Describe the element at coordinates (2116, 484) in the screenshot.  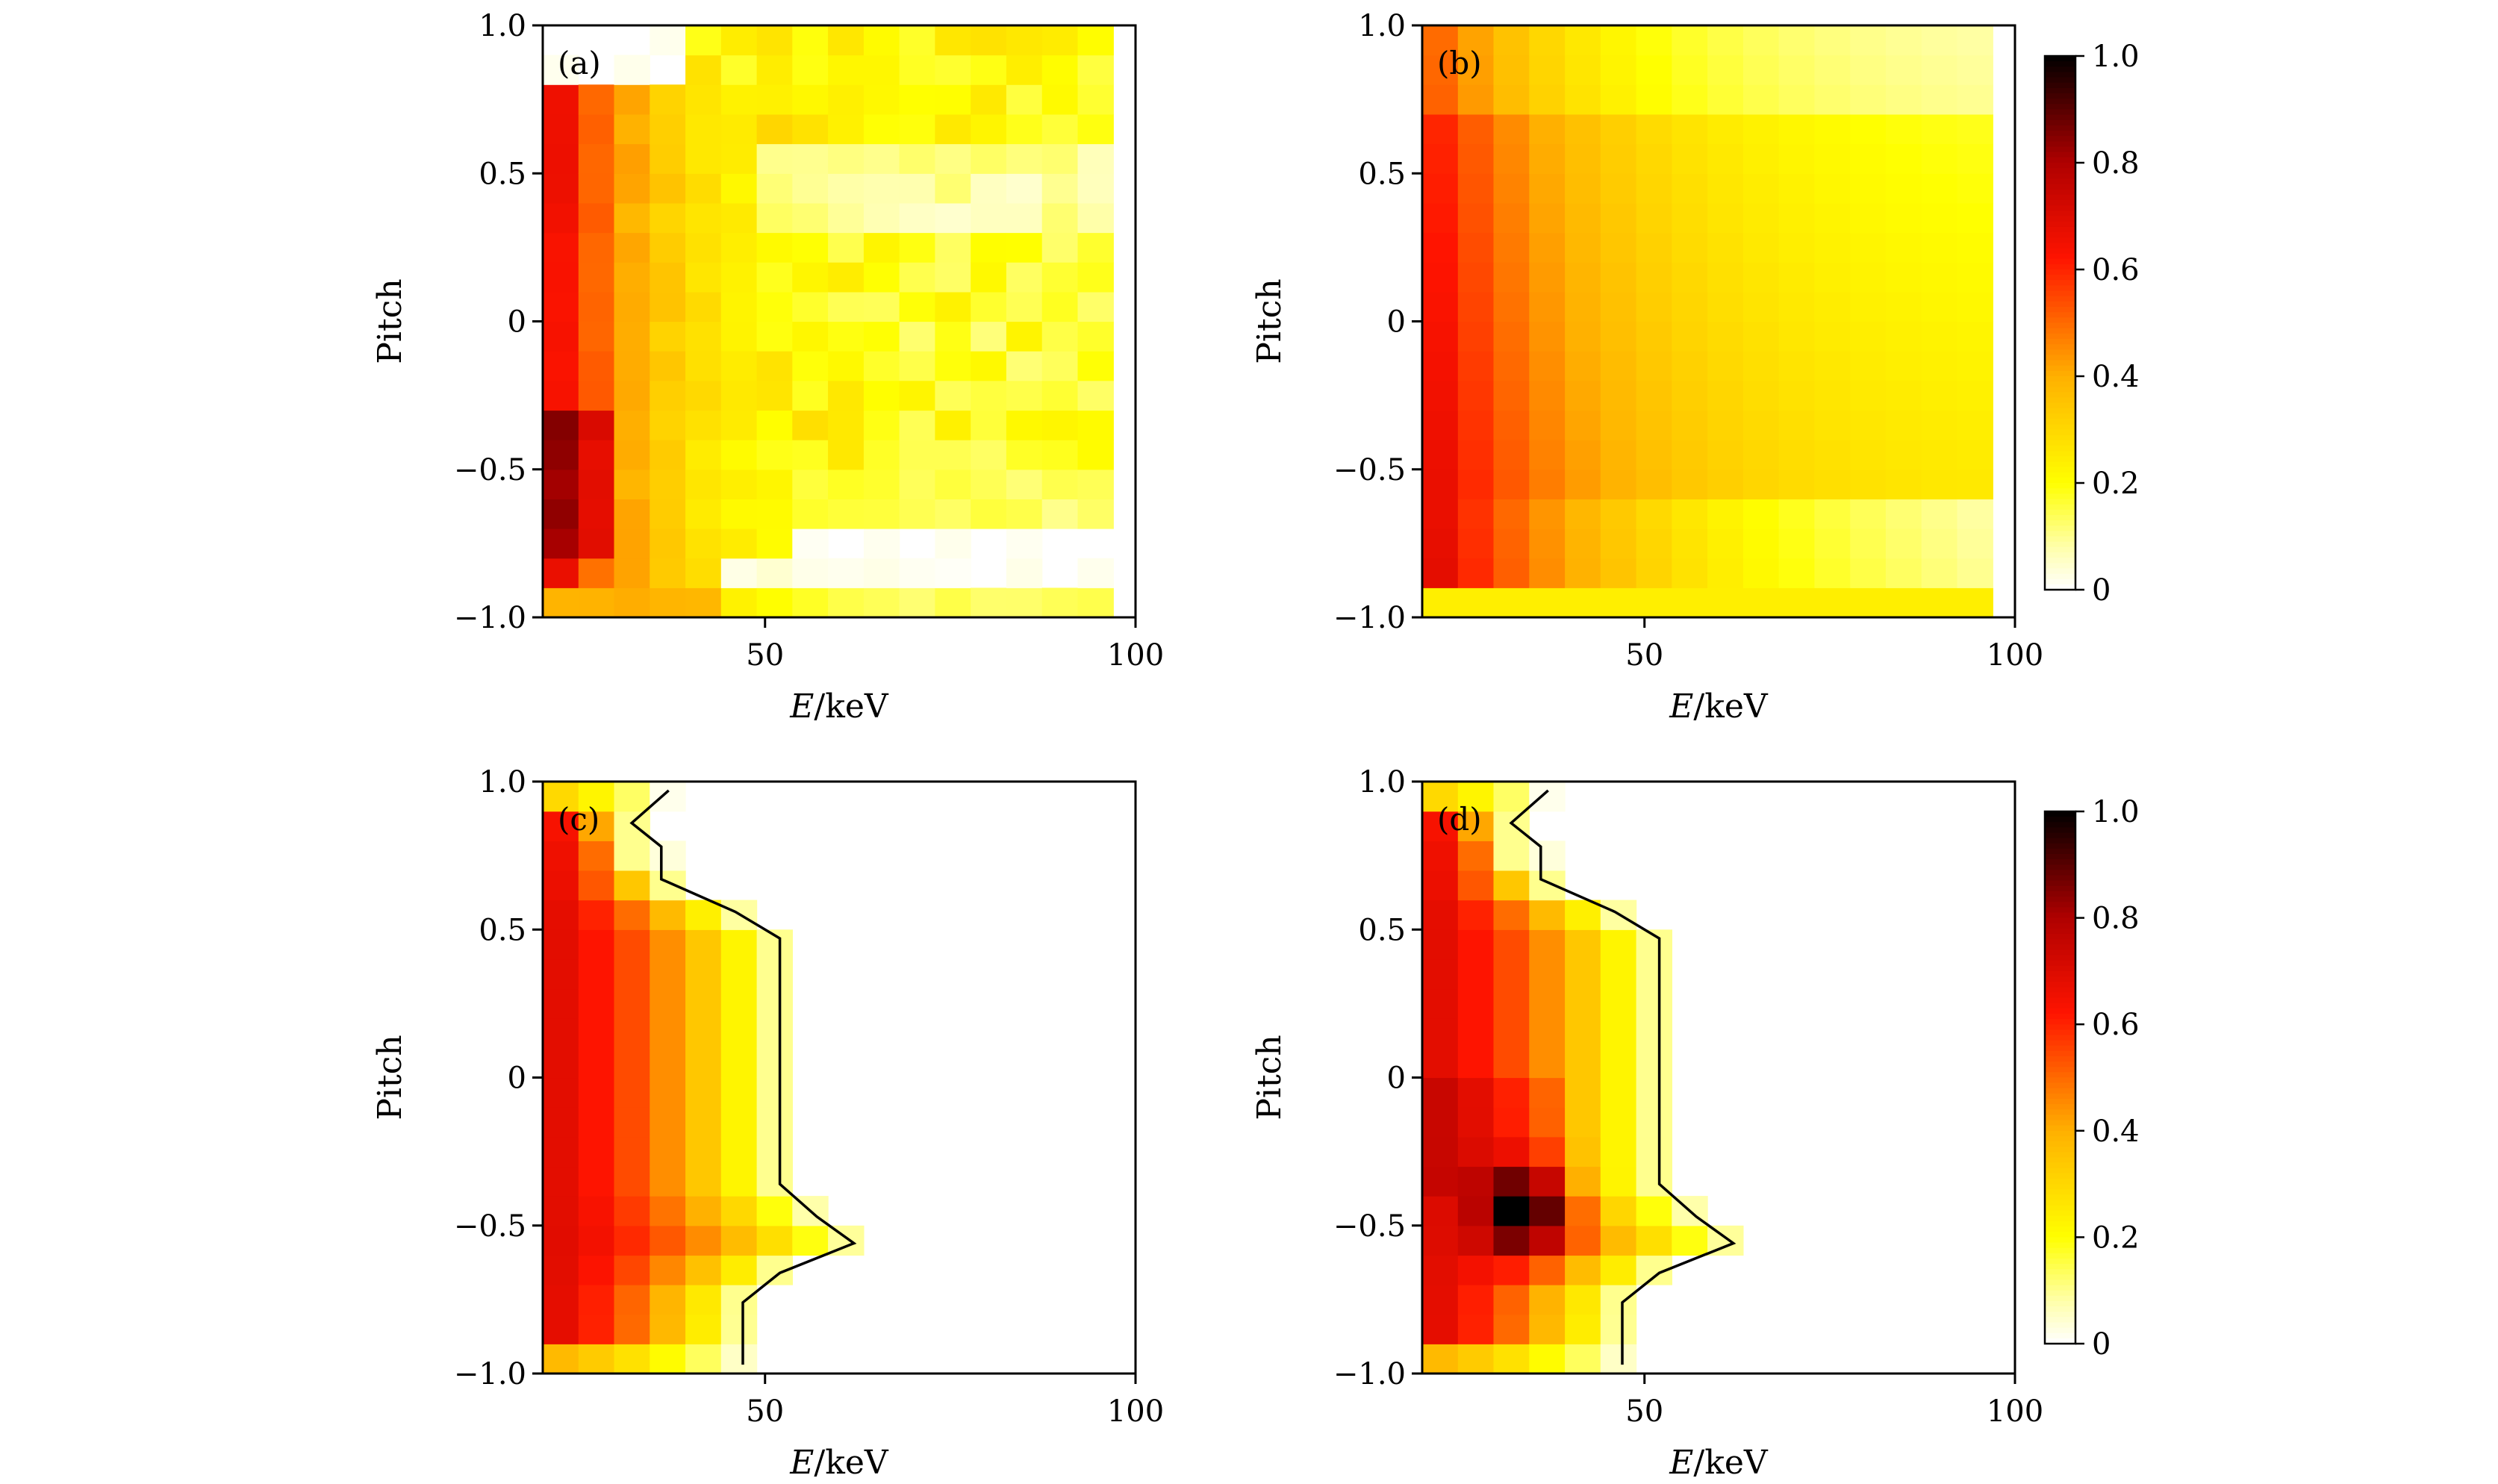
I see `colorbar-tick-label: 0.2` at that location.